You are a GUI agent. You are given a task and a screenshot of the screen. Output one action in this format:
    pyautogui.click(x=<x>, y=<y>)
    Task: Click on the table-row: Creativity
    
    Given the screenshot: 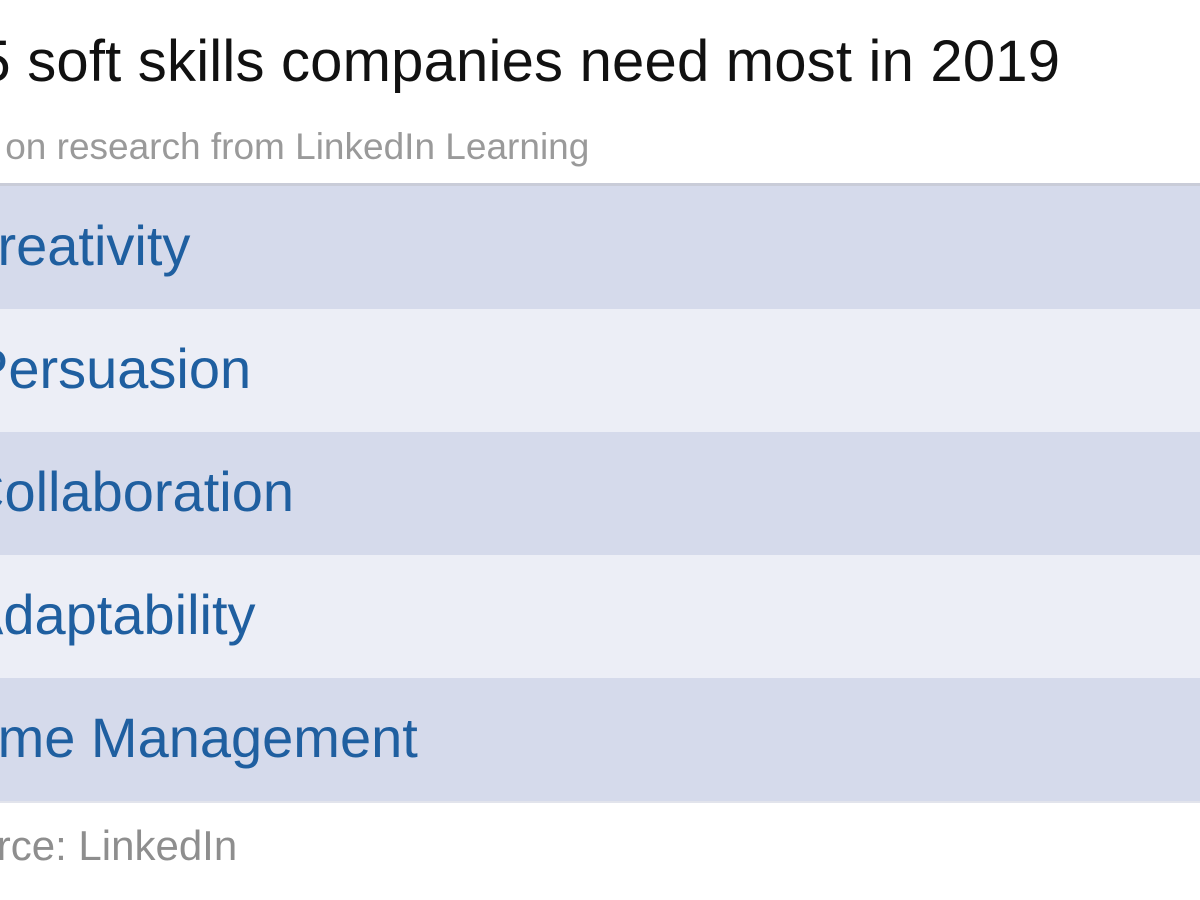 What is the action you would take?
    pyautogui.click(x=600, y=247)
    